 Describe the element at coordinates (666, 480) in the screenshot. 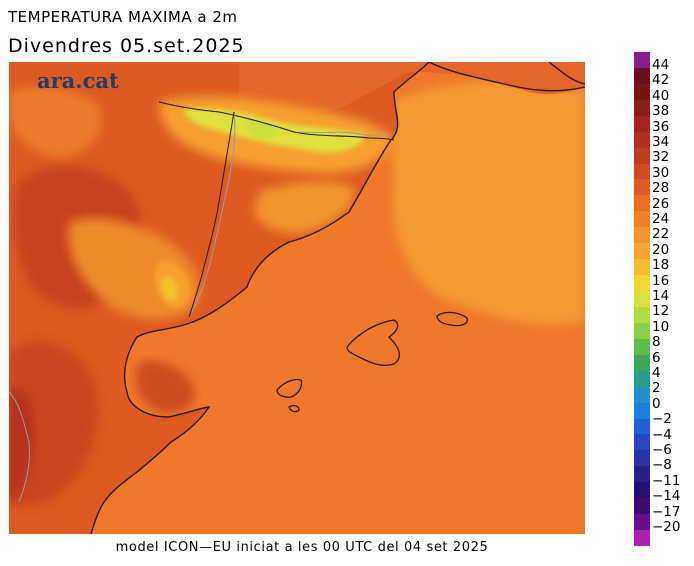

I see `legend-label: −11` at that location.